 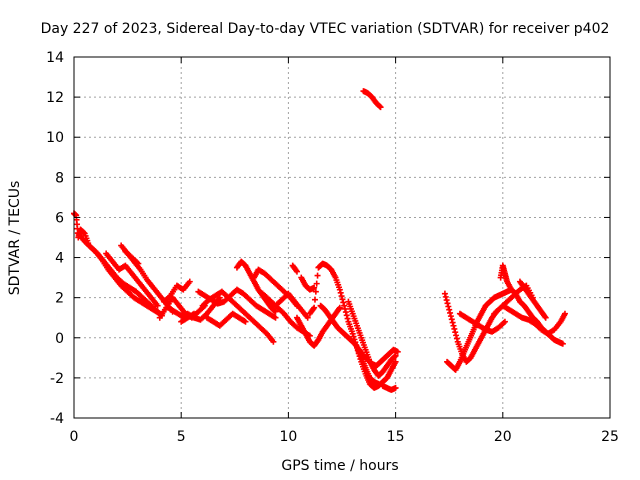 I want to click on y-tick-label: 2, so click(x=59, y=299).